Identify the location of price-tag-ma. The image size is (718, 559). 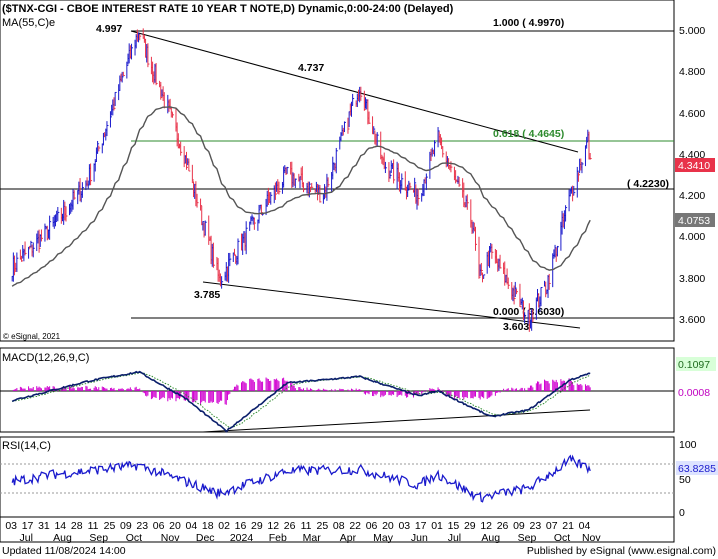
(695, 220).